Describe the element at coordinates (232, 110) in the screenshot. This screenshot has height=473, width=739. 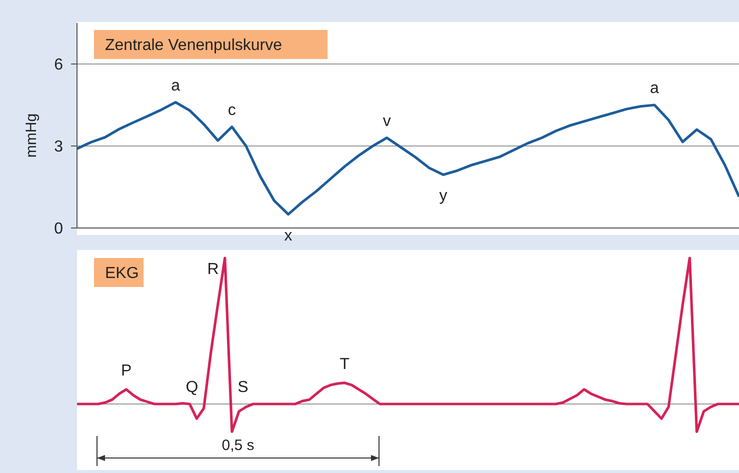
I see `annotation: c` at that location.